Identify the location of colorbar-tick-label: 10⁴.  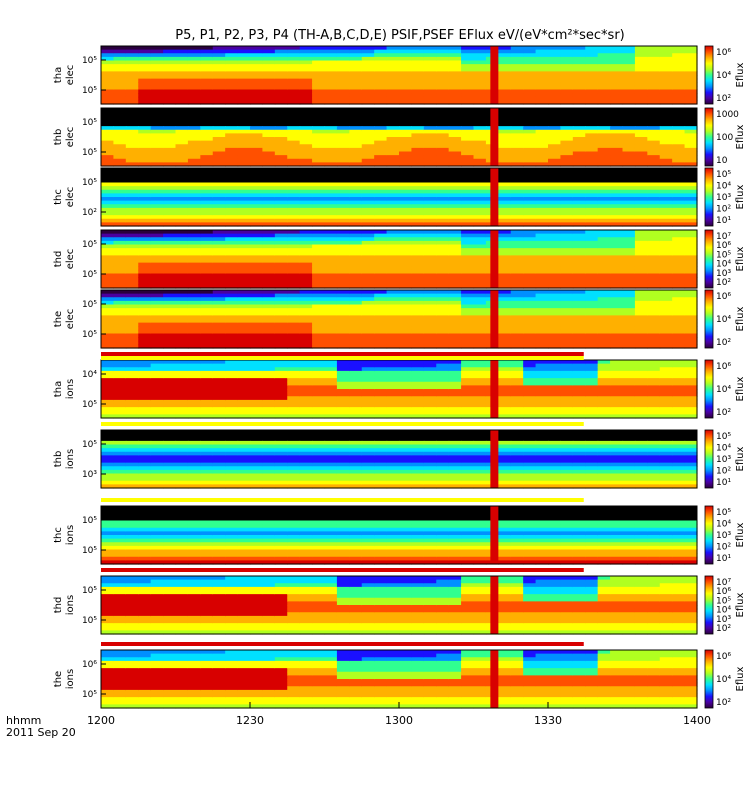
(723, 320).